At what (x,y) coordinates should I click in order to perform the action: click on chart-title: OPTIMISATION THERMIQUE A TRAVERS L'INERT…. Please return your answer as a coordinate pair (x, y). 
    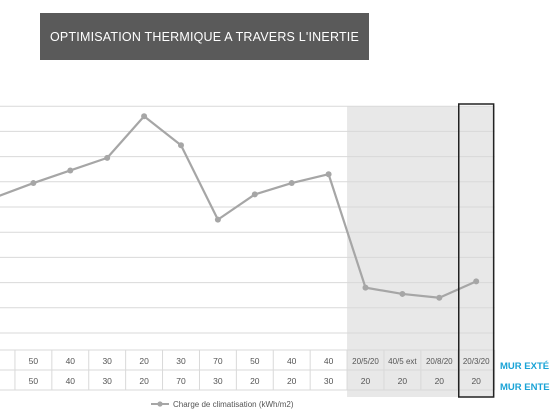
    Looking at the image, I should click on (204, 36).